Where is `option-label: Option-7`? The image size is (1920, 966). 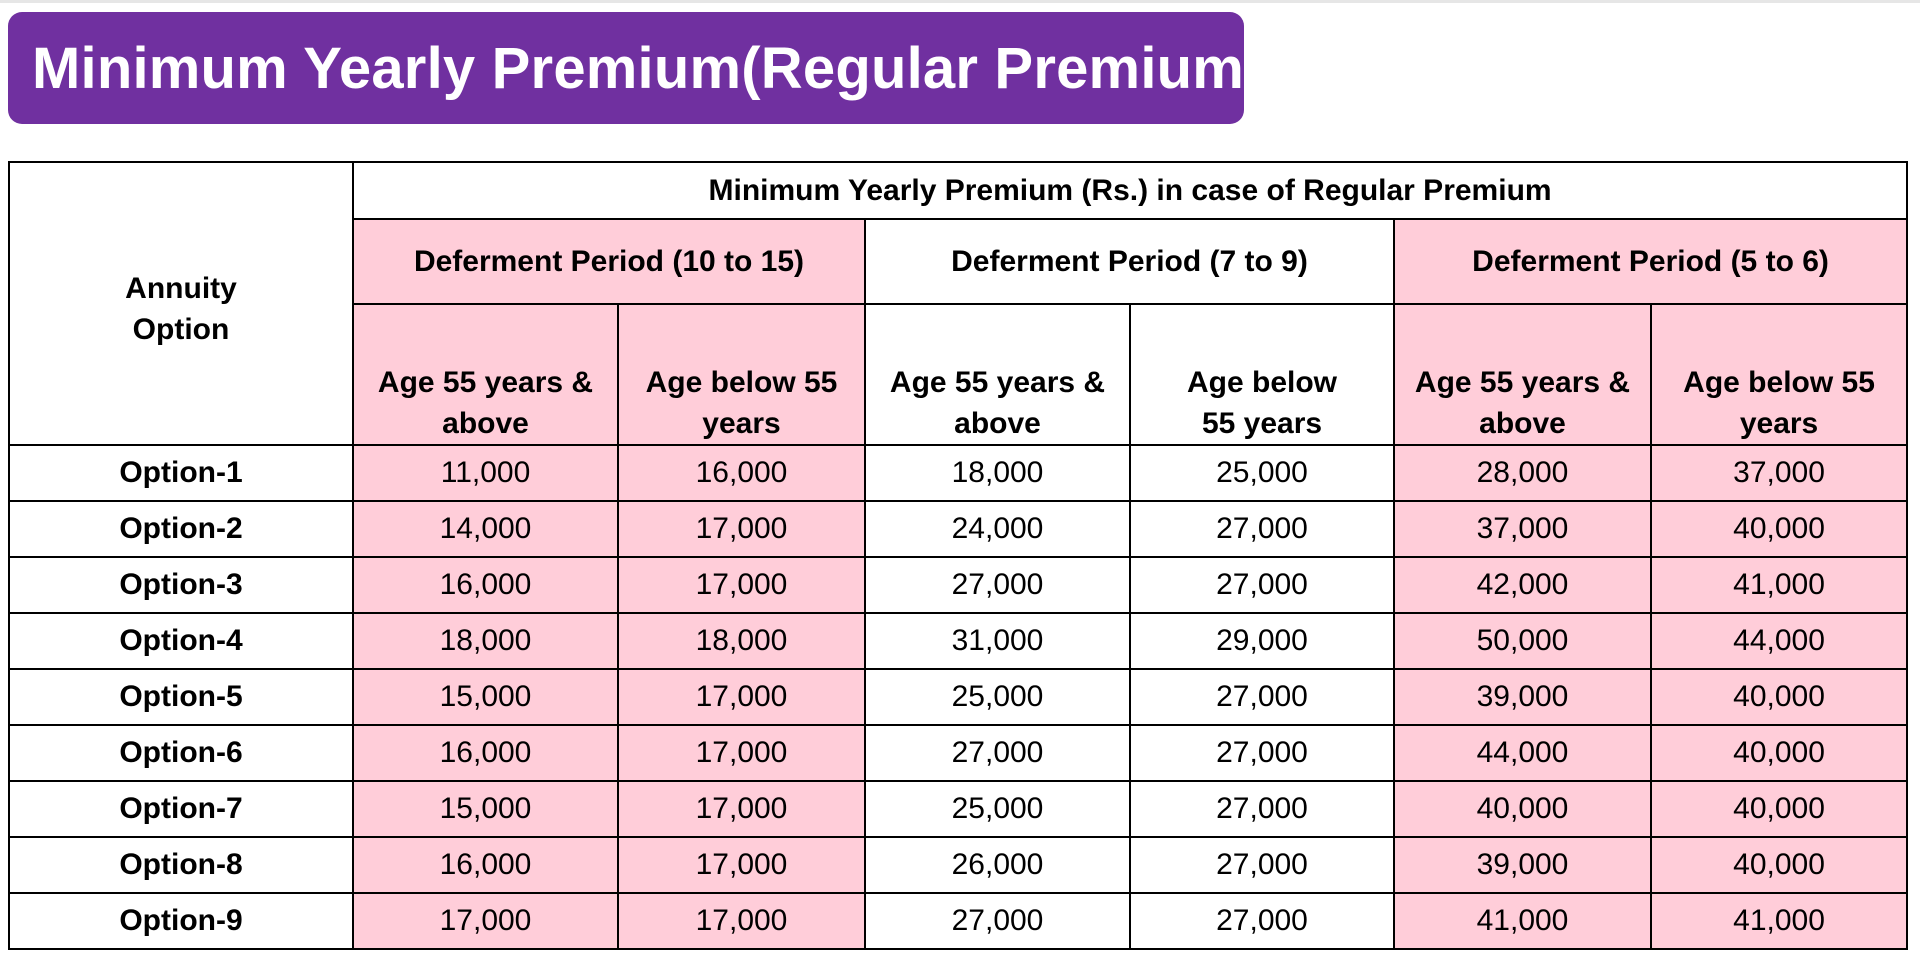 option-label: Option-7 is located at coordinates (181, 809).